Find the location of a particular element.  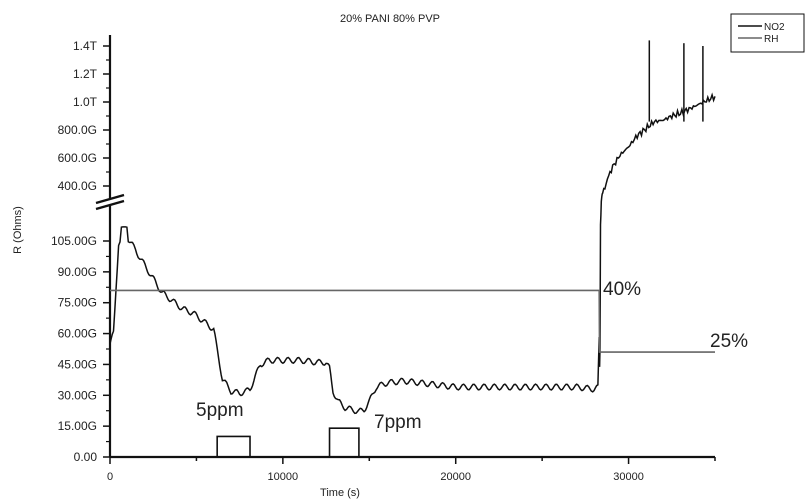

x-tick-label: 0 is located at coordinates (110, 477).